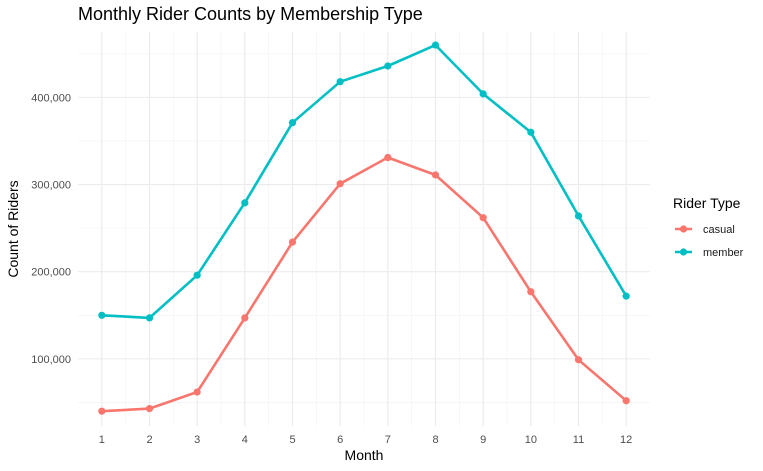  Describe the element at coordinates (483, 440) in the screenshot. I see `x-tick-label: 9` at that location.